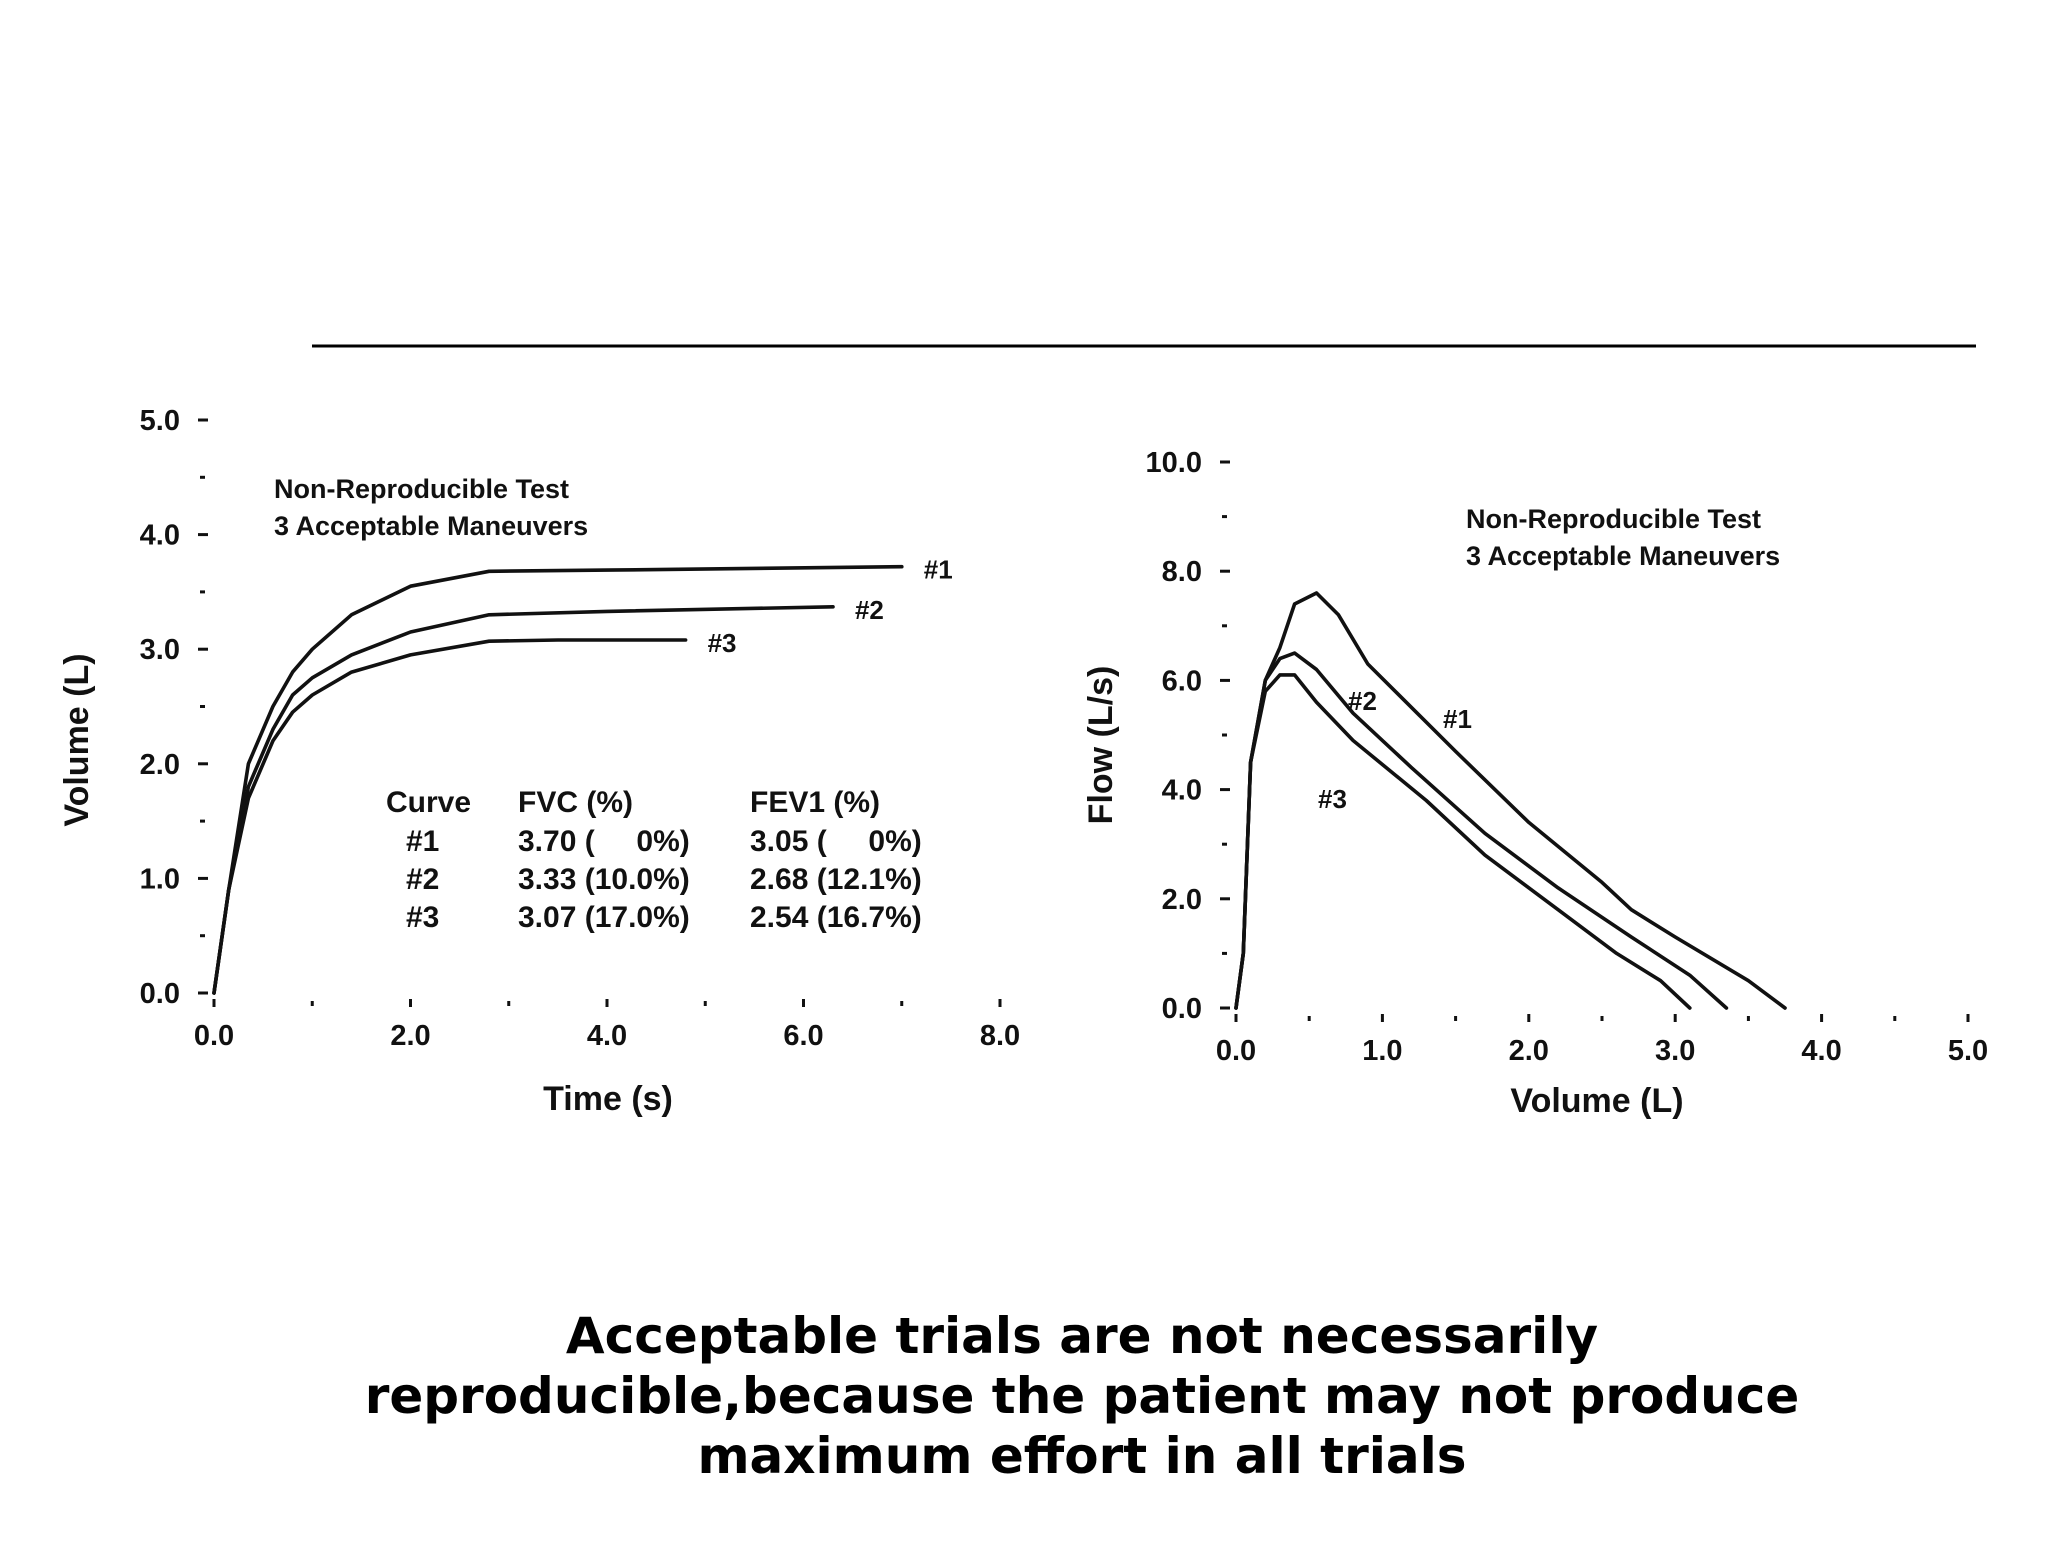 Image resolution: width=2048 pixels, height=1541 pixels. Describe the element at coordinates (803, 1036) in the screenshot. I see `chart1-x-tick-label: 6.0` at that location.